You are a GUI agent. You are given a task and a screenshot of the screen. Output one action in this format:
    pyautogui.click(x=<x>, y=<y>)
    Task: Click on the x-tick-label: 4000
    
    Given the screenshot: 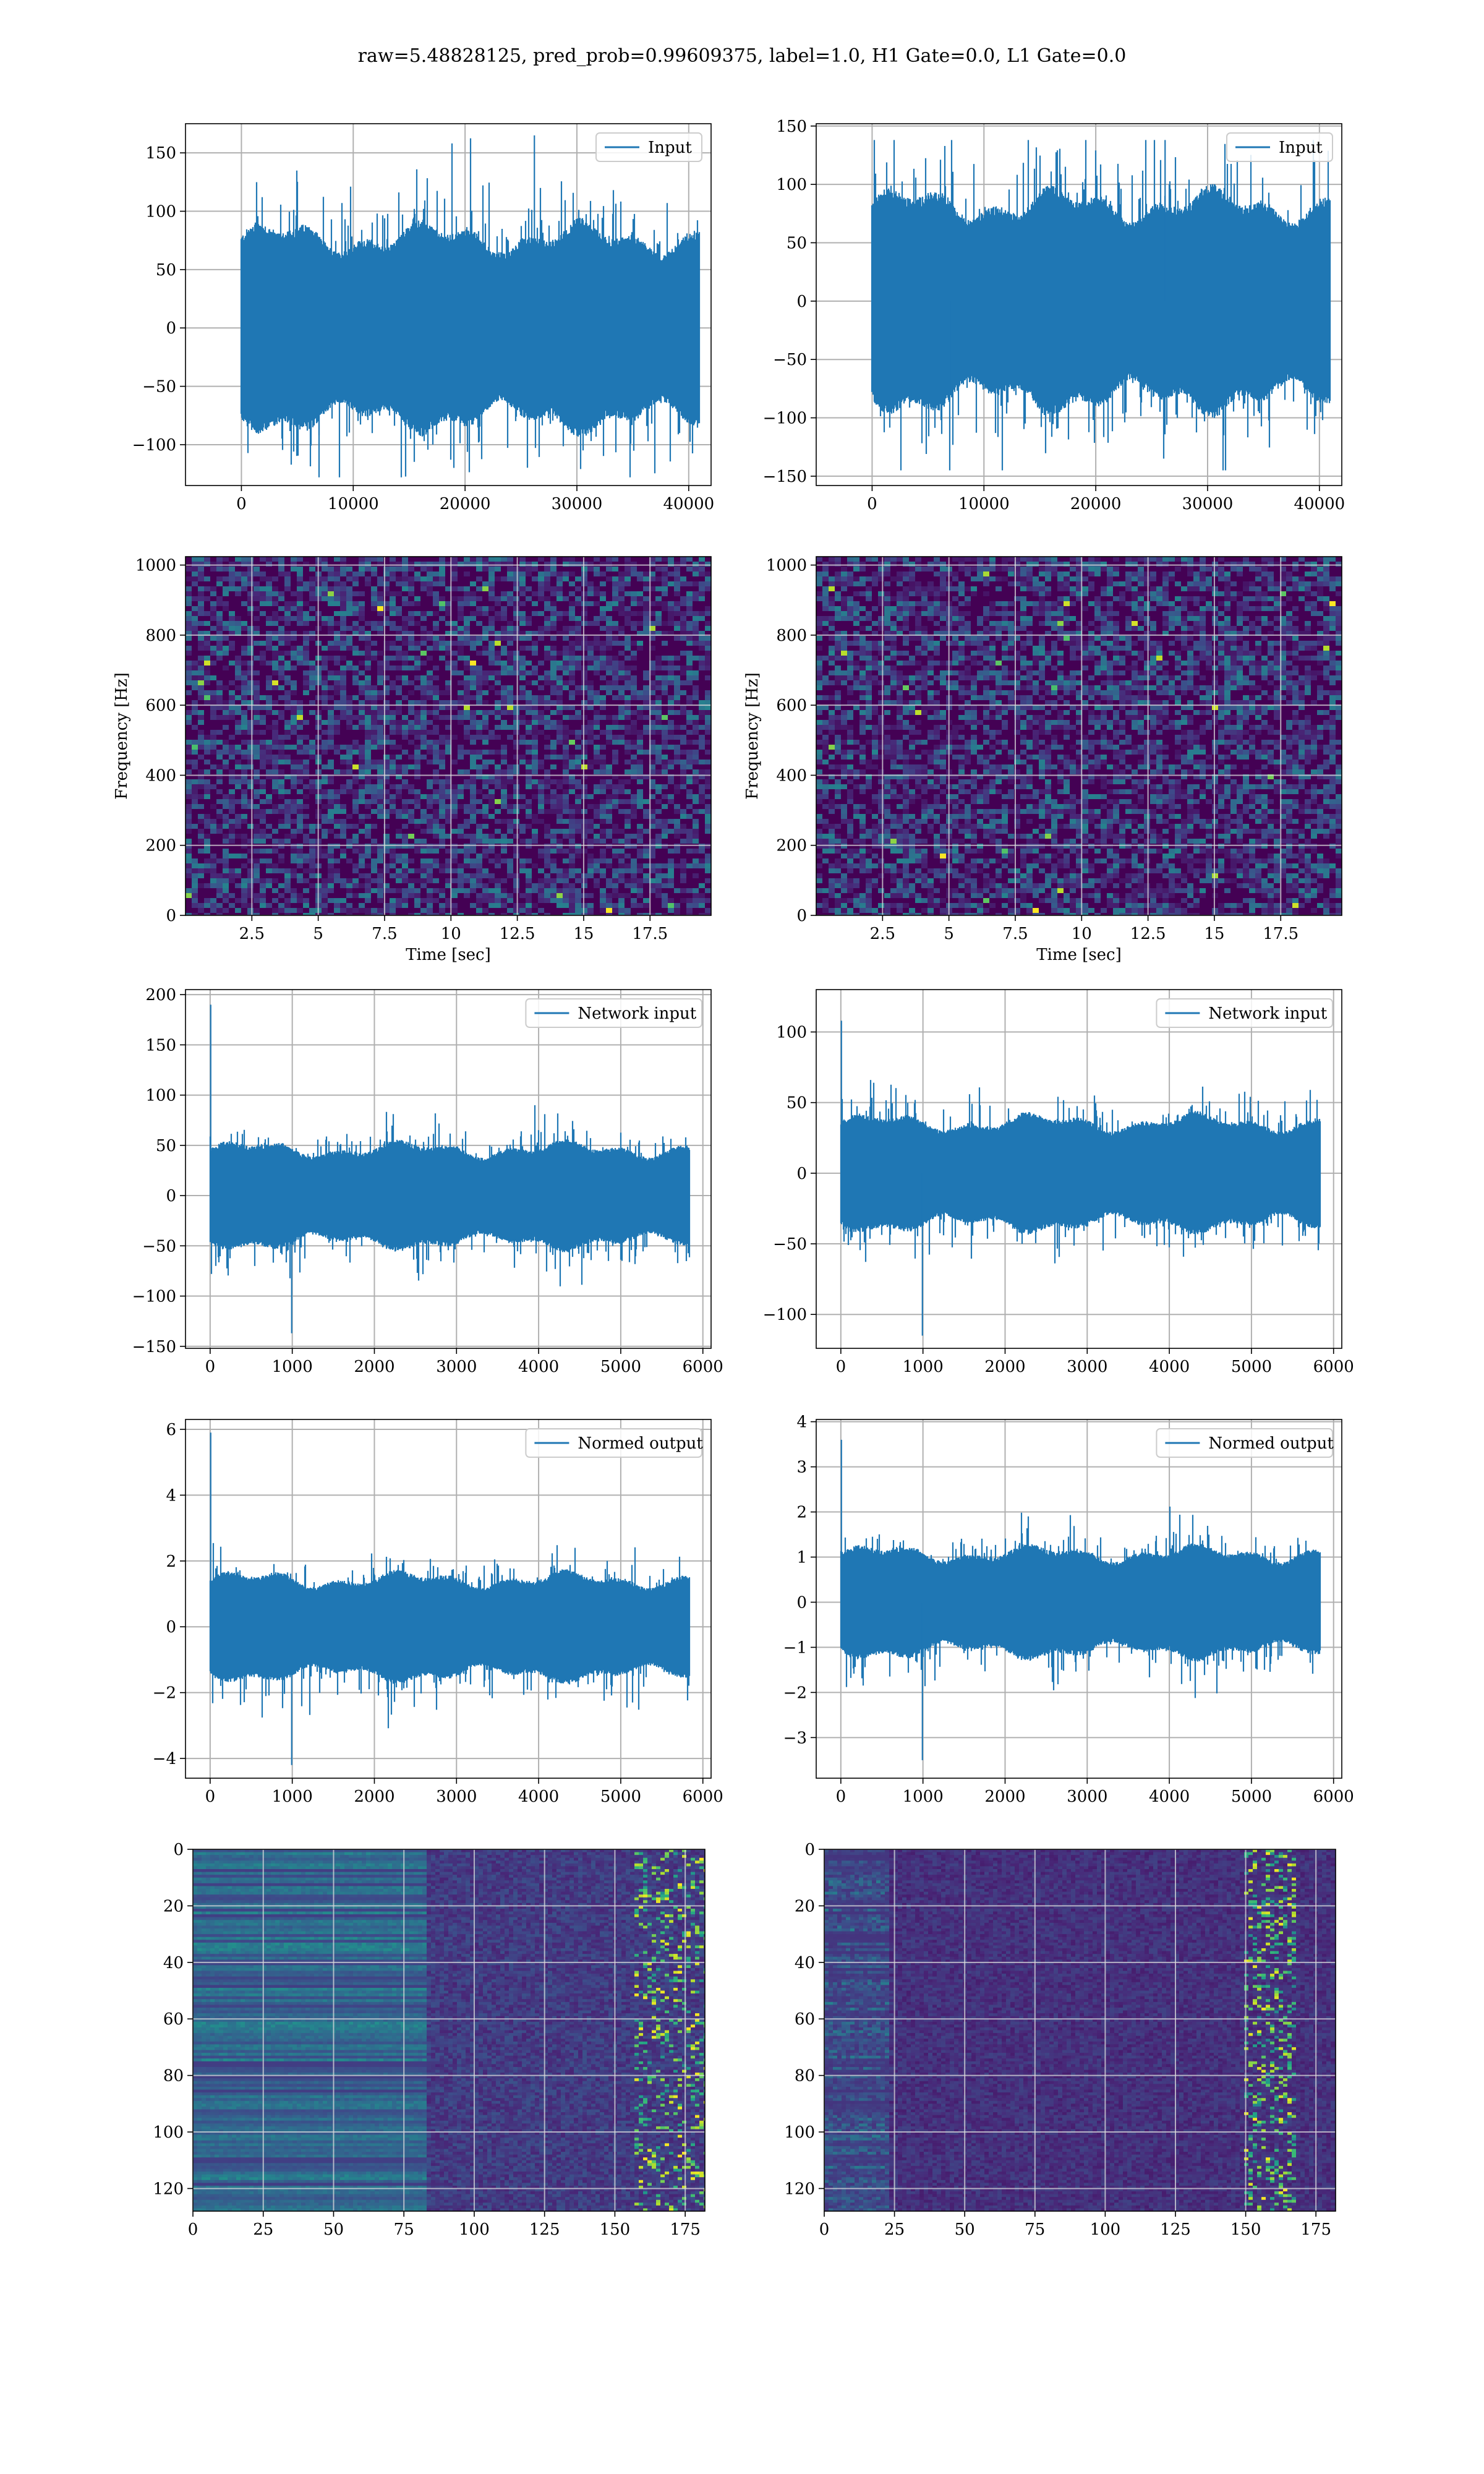 What is the action you would take?
    pyautogui.click(x=1169, y=1796)
    